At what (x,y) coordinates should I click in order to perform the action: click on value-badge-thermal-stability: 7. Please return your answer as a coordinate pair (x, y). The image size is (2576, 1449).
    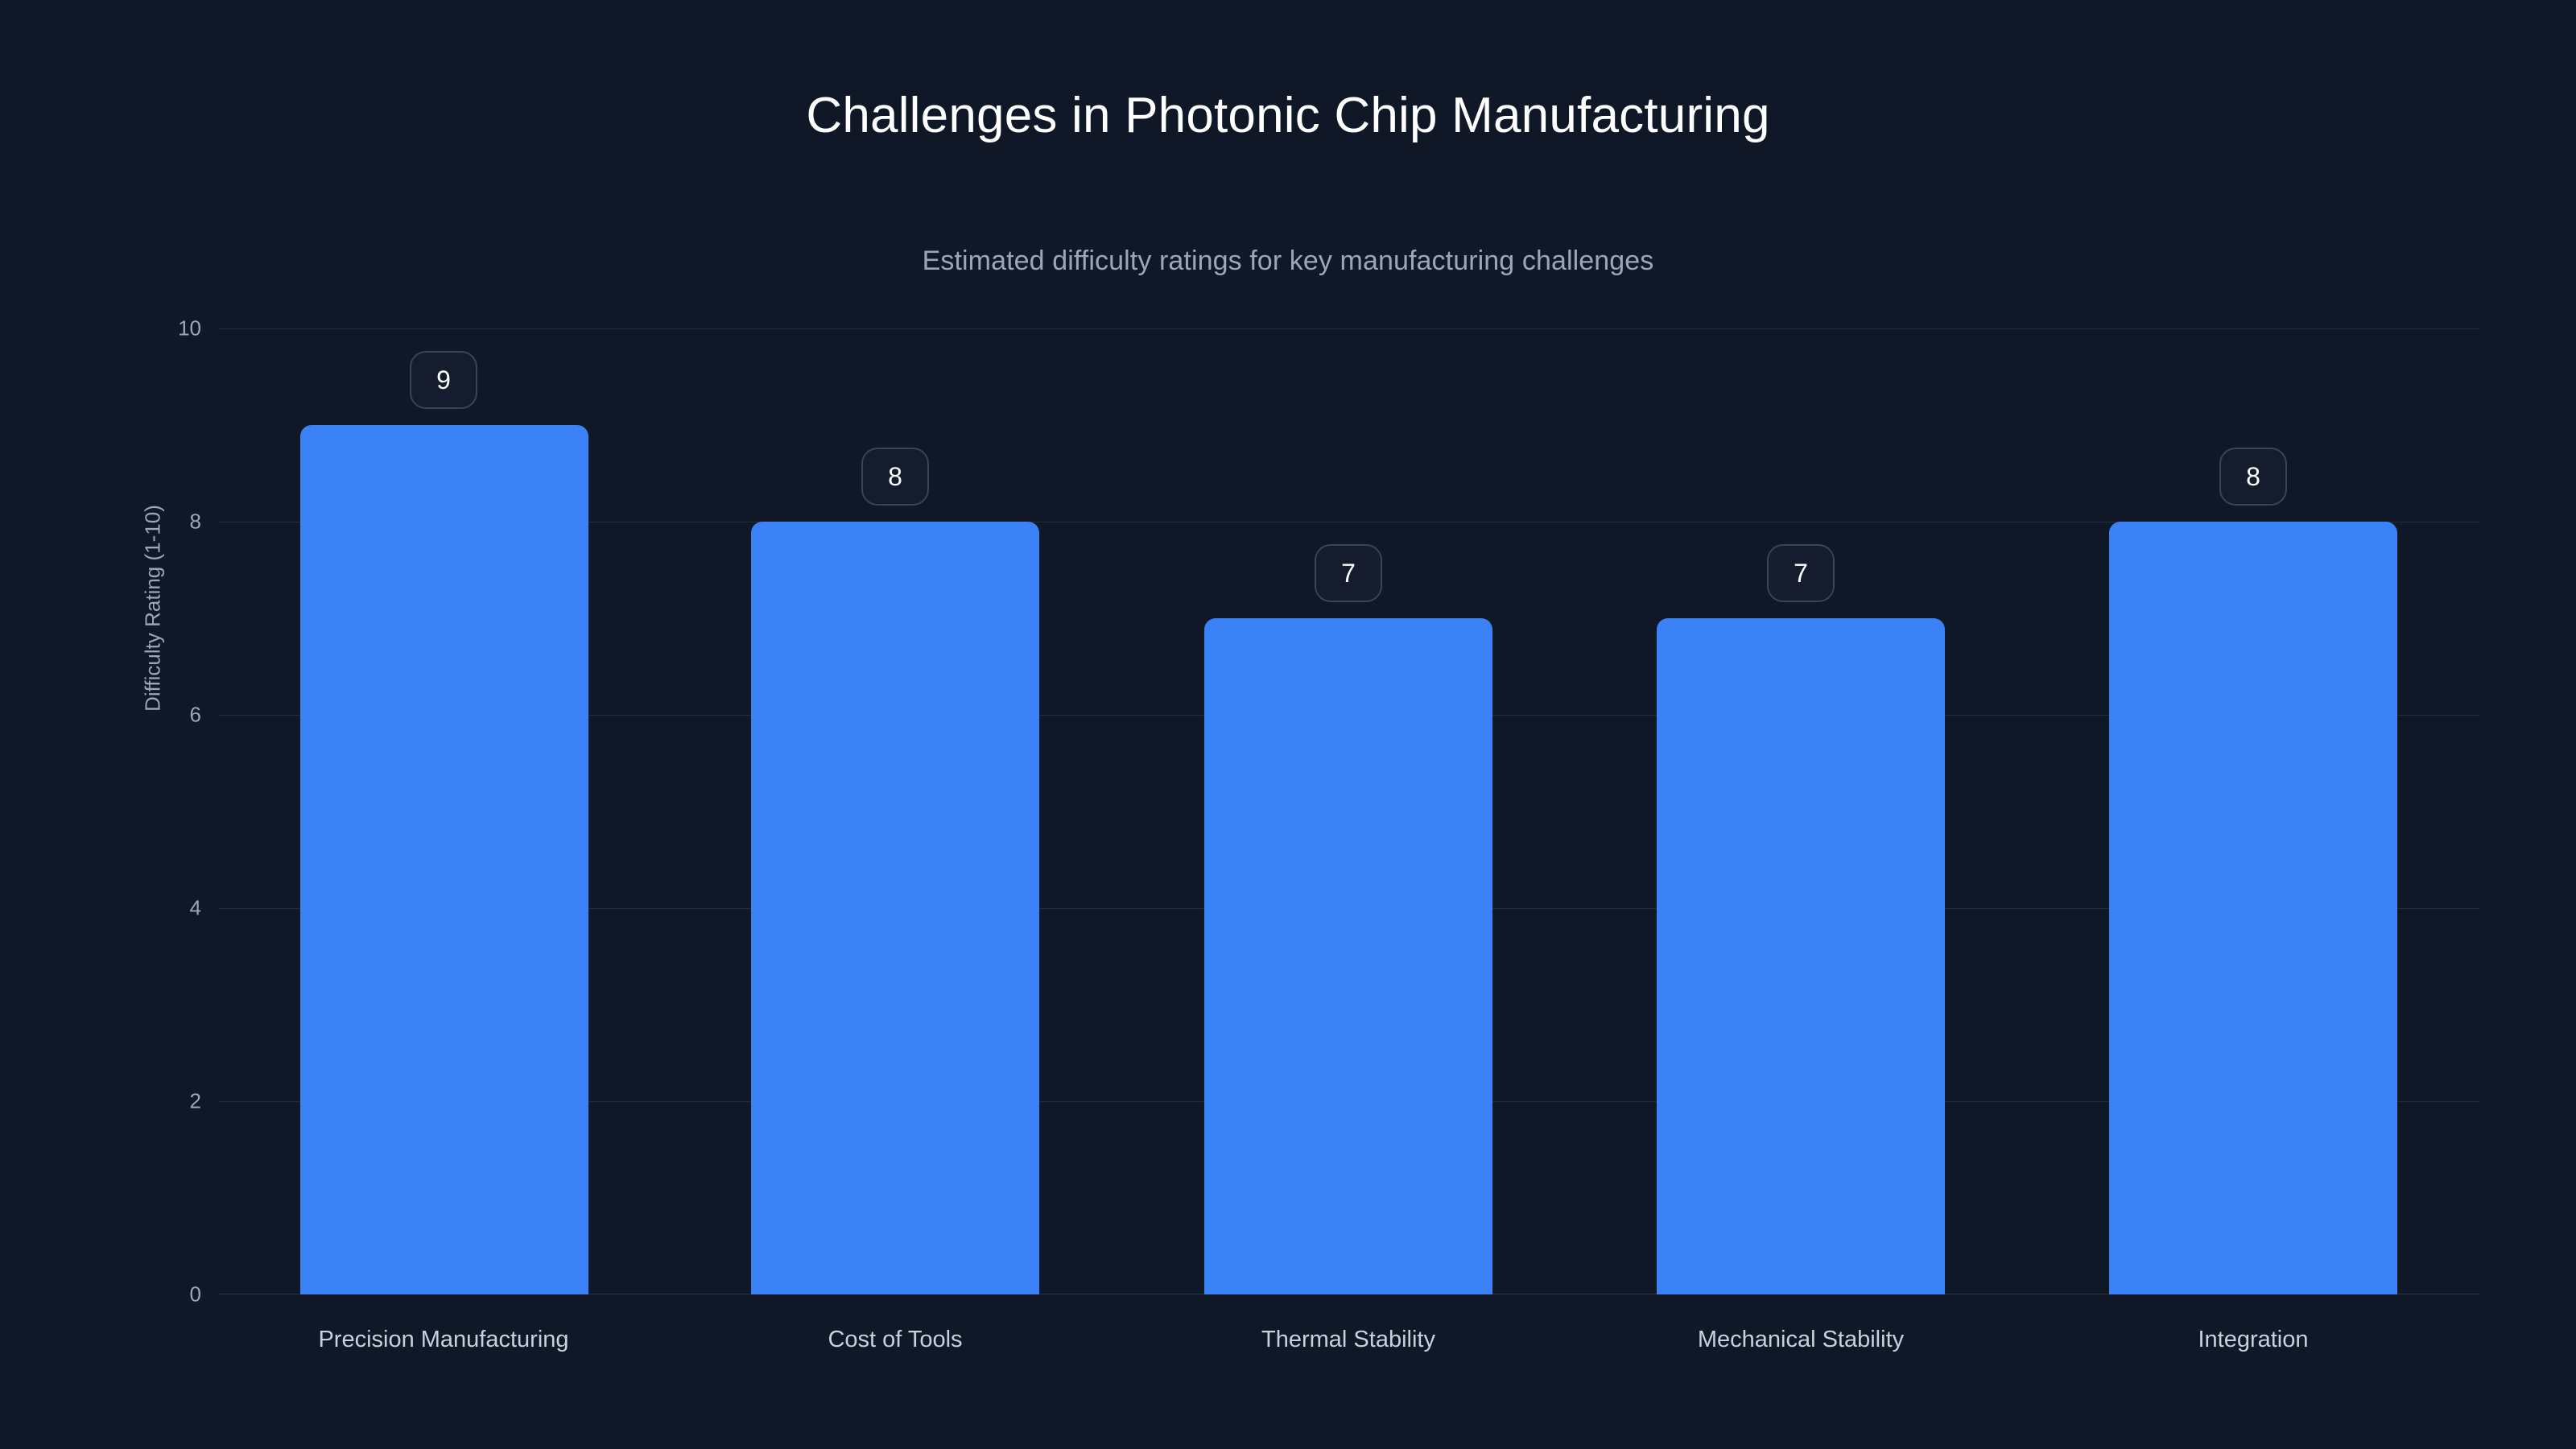
    Looking at the image, I should click on (1348, 573).